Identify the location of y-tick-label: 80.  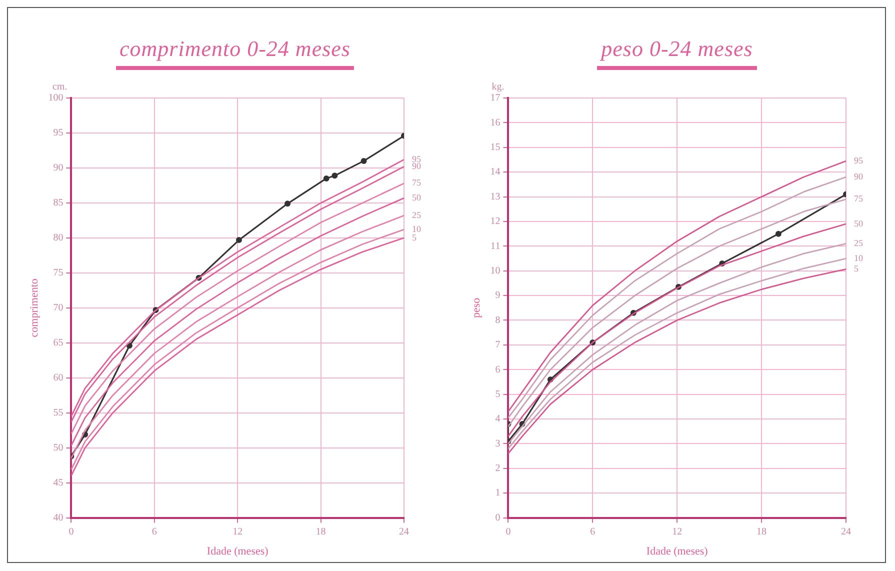
(58, 238).